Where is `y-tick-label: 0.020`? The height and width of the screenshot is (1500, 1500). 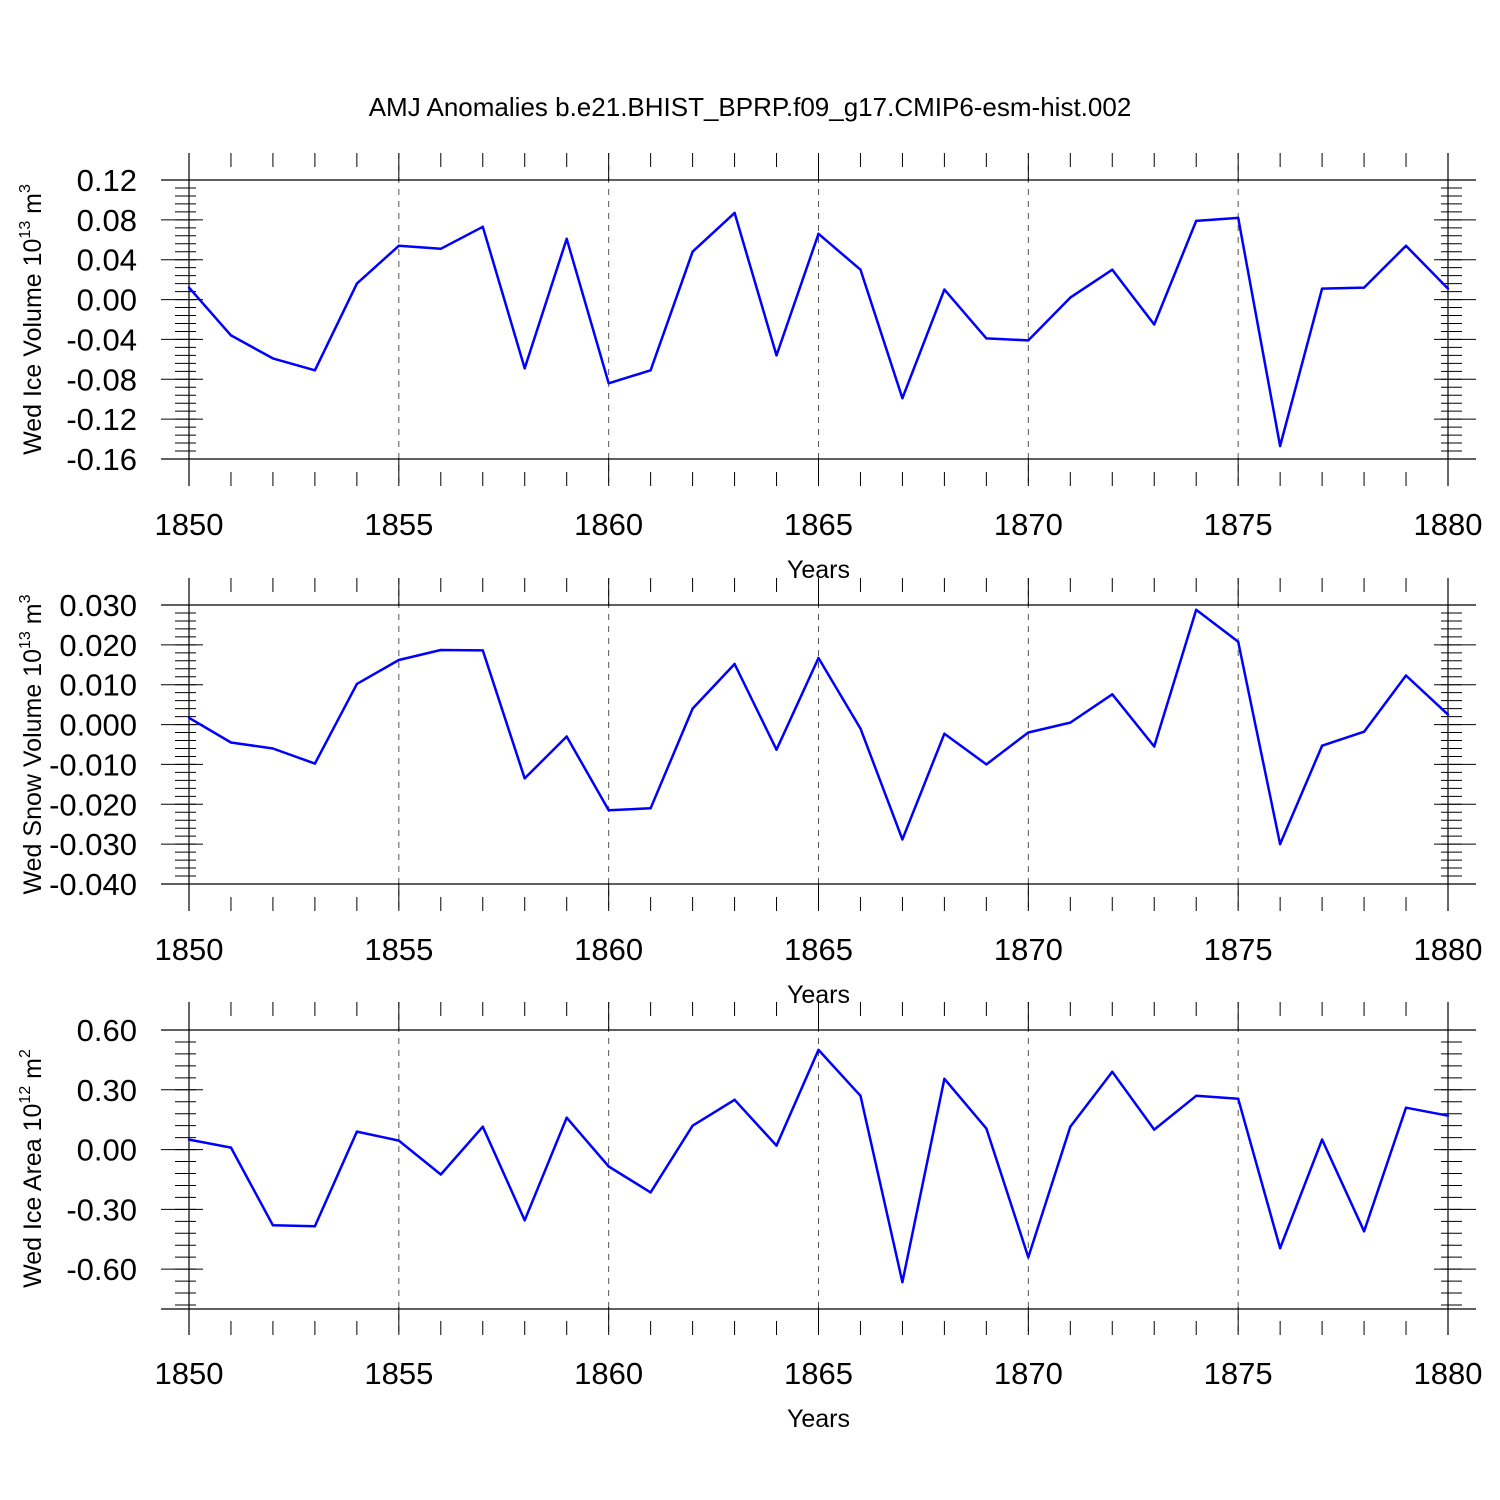
y-tick-label: 0.020 is located at coordinates (98, 645).